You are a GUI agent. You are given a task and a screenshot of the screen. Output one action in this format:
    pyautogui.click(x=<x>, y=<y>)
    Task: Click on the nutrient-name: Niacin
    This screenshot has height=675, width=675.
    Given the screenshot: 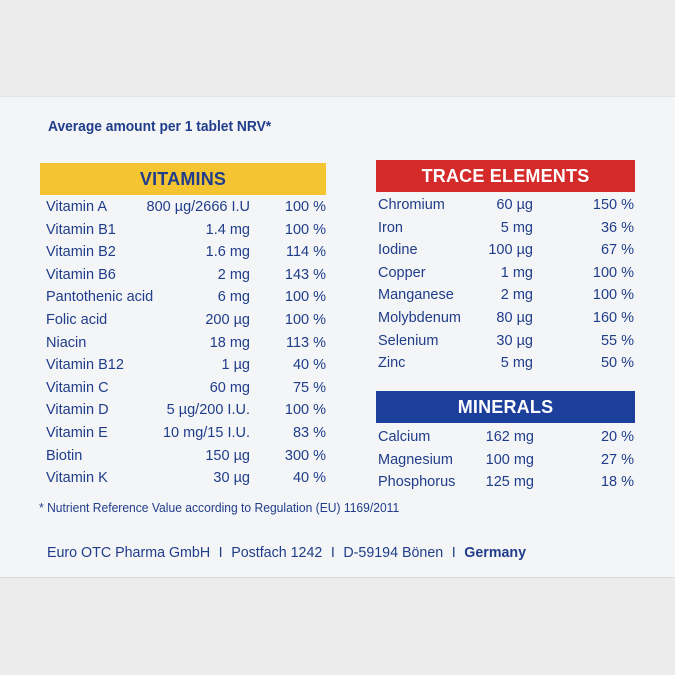 What is the action you would take?
    pyautogui.click(x=66, y=342)
    